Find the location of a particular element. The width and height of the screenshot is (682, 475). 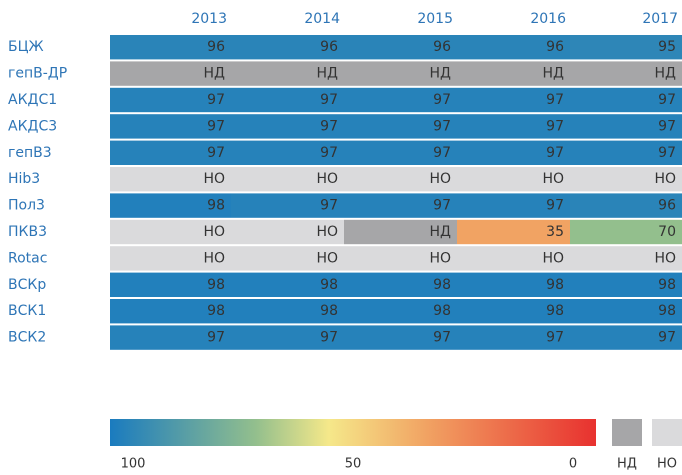

row-label: Пол3 is located at coordinates (26, 206).